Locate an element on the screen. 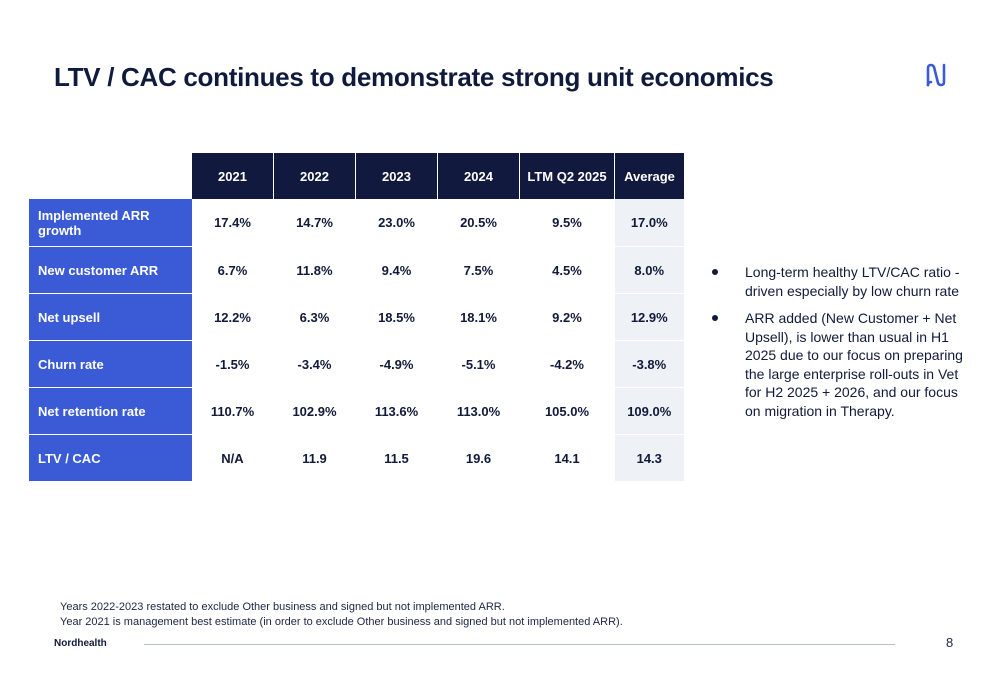 The width and height of the screenshot is (1000, 685). table-cell: 23.0% is located at coordinates (396, 223).